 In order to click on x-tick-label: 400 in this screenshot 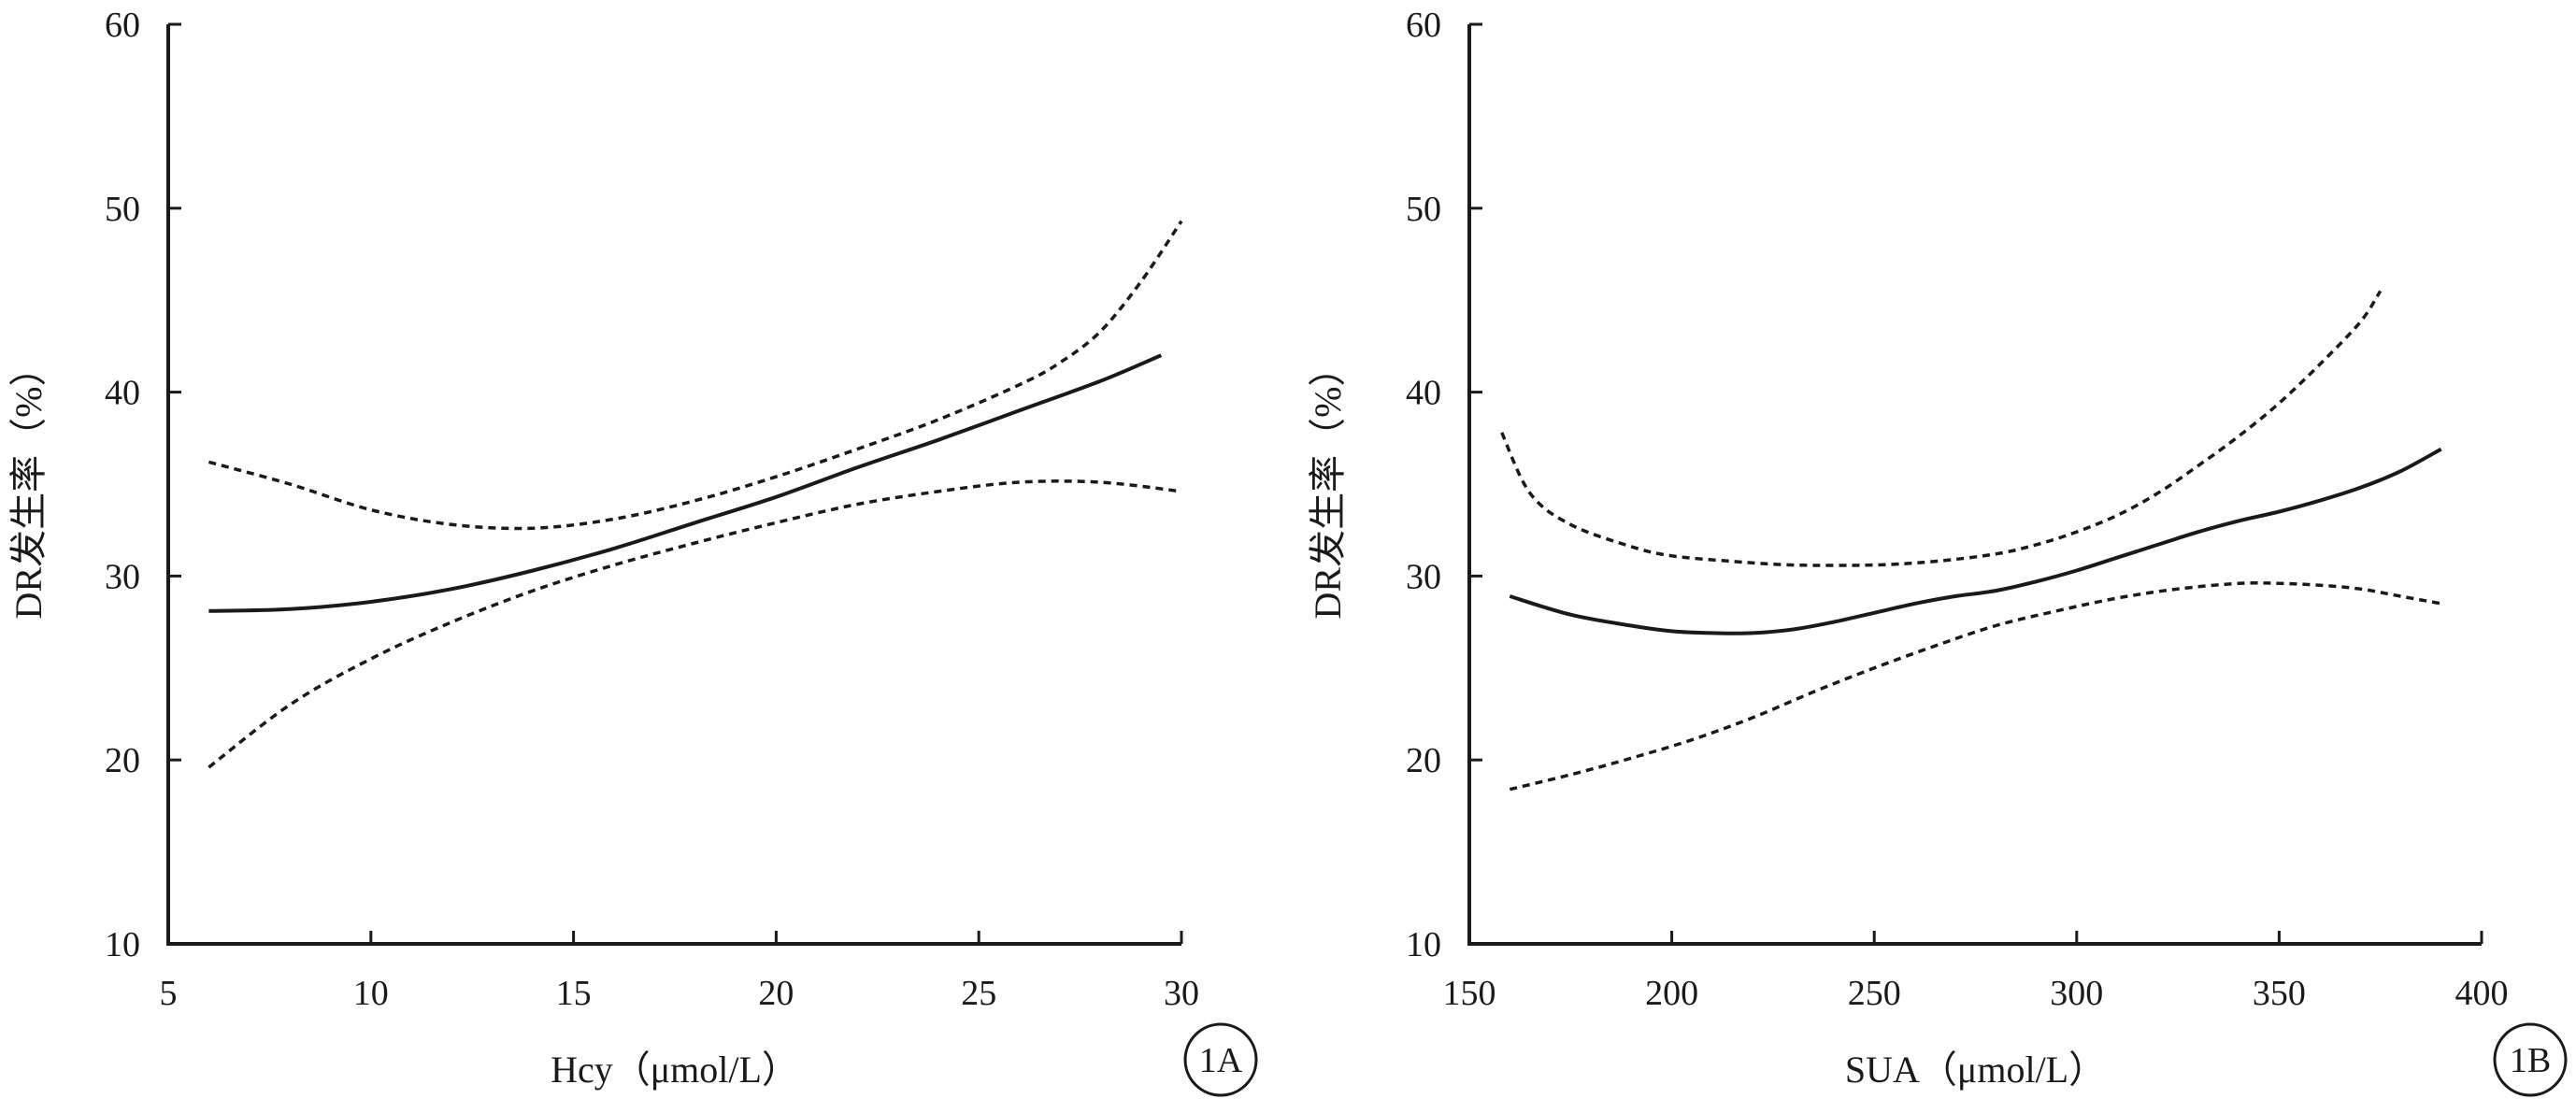, I will do `click(2482, 994)`.